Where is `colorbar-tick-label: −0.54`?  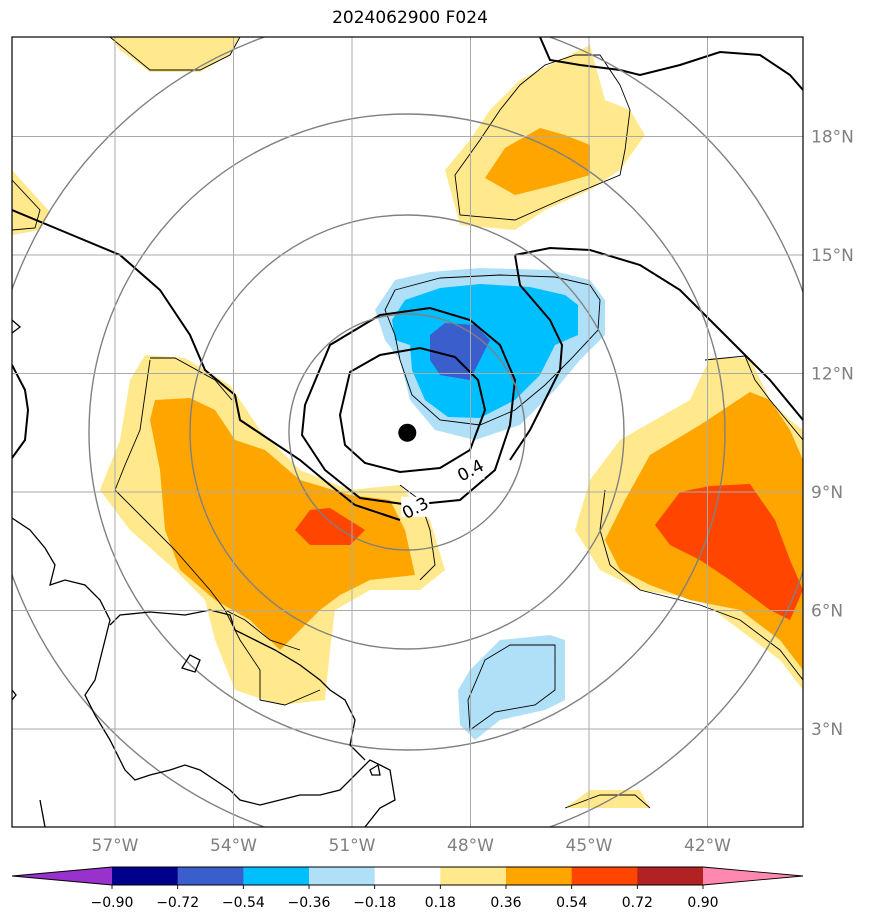 colorbar-tick-label: −0.54 is located at coordinates (243, 903).